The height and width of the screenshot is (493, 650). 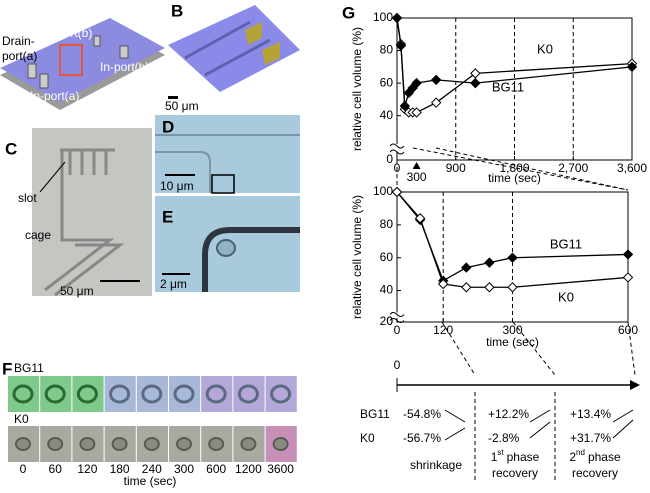 I want to click on scale-label: 2 μm, so click(x=173, y=284).